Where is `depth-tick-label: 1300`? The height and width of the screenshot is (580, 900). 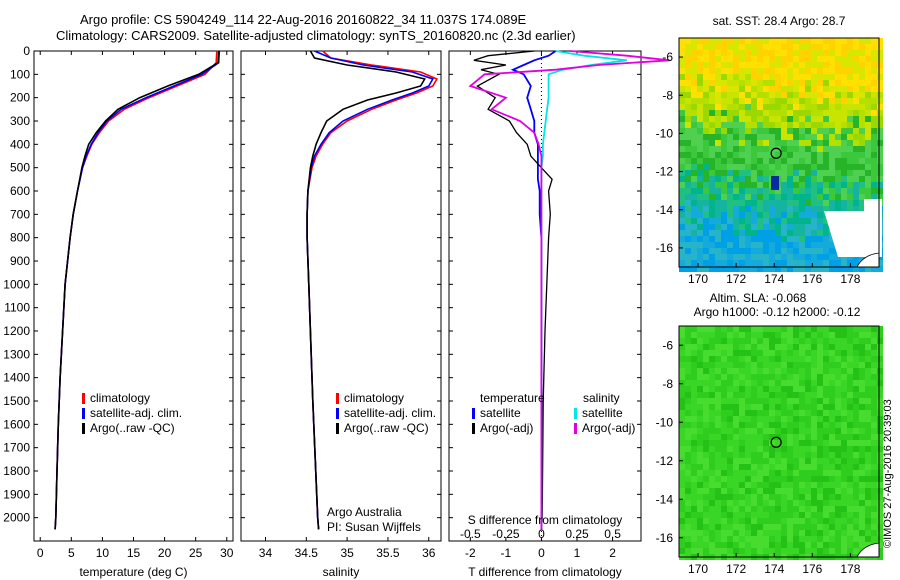 depth-tick-label: 1300 is located at coordinates (16, 354).